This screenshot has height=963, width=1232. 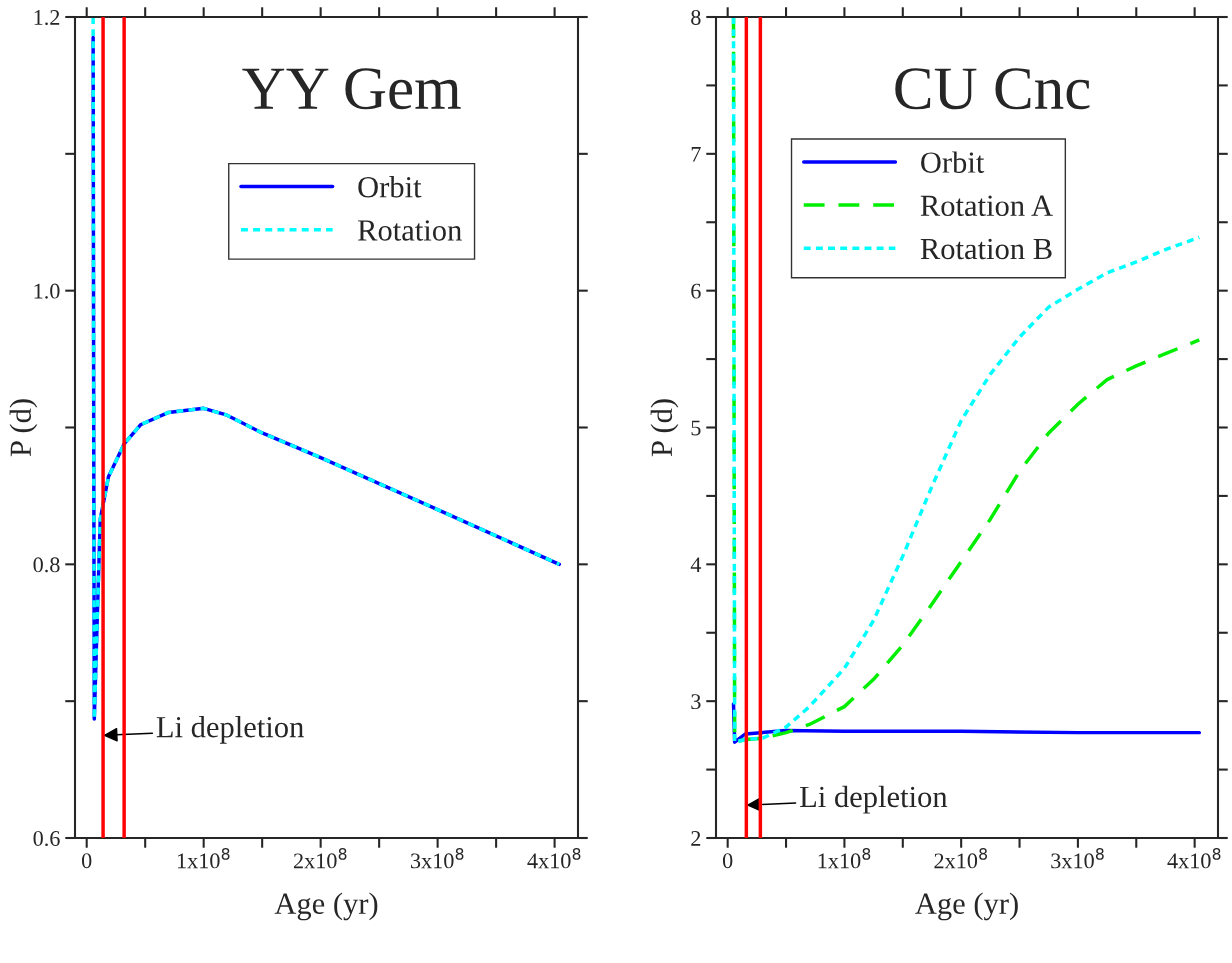 What do you see at coordinates (986, 206) in the screenshot?
I see `legend-label: Rotation A` at bounding box center [986, 206].